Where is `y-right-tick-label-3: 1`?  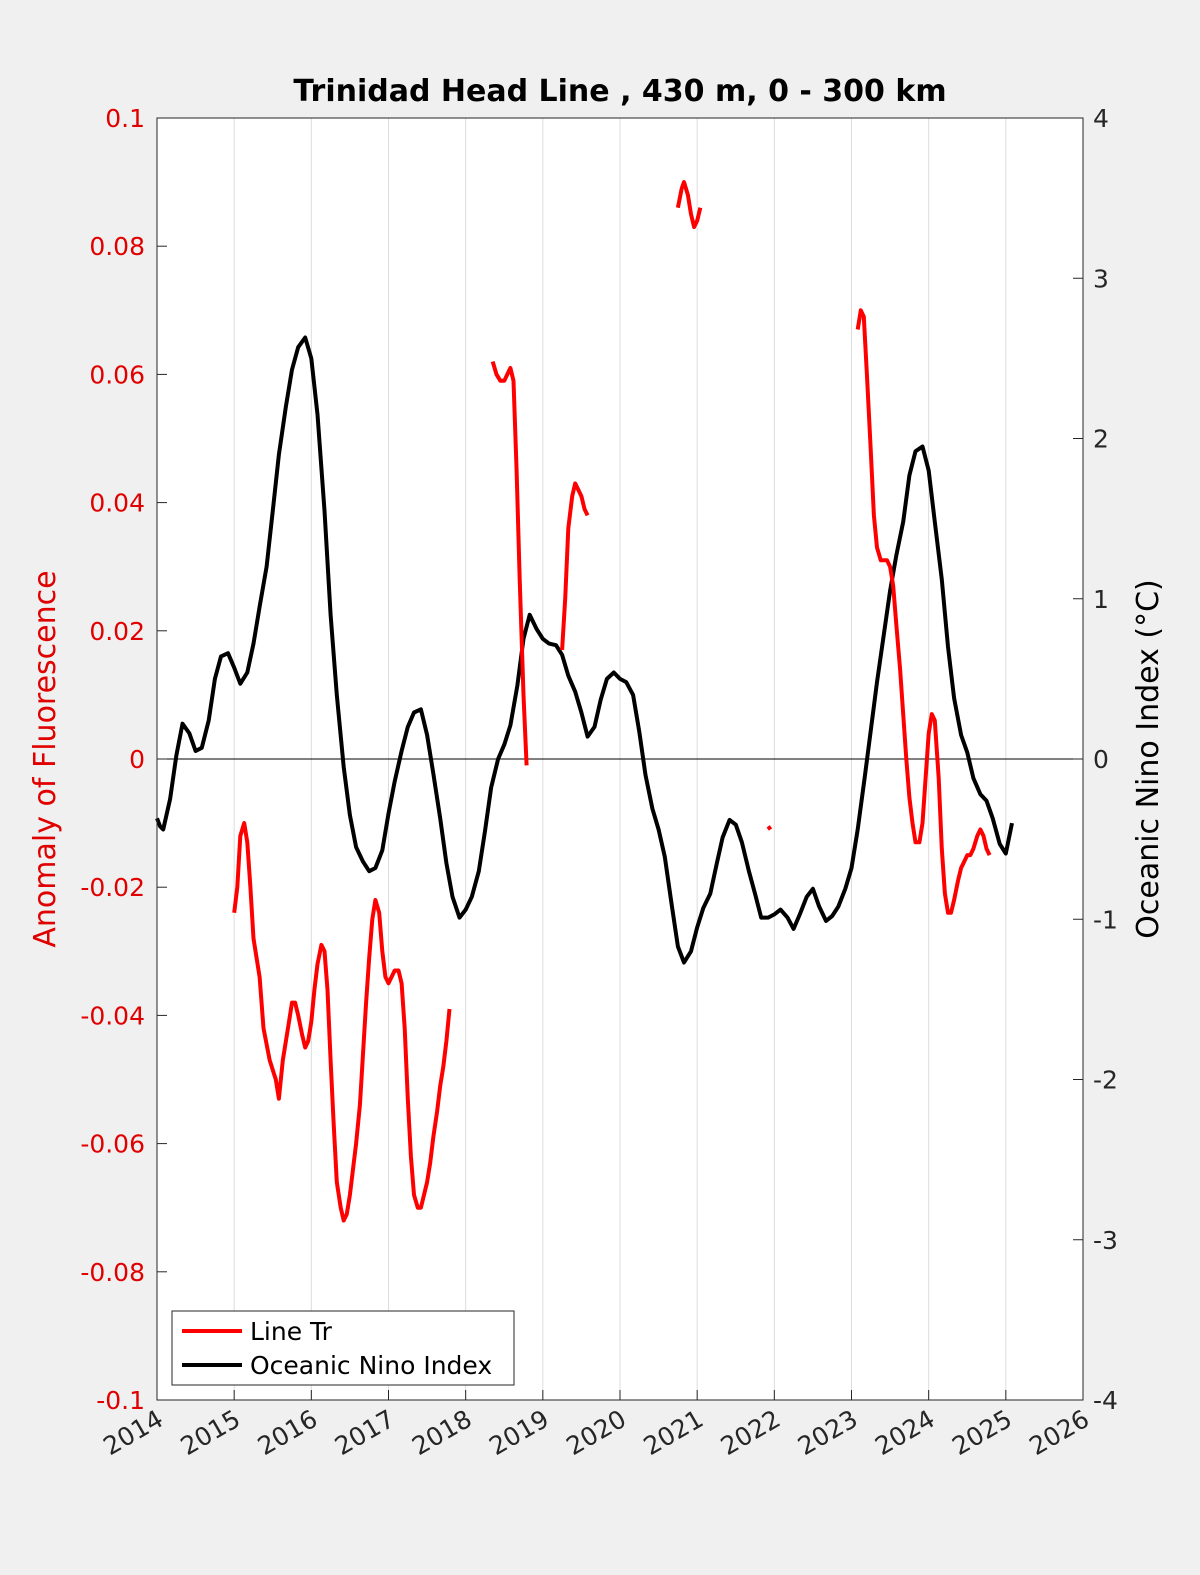 y-right-tick-label-3: 1 is located at coordinates (1101, 599).